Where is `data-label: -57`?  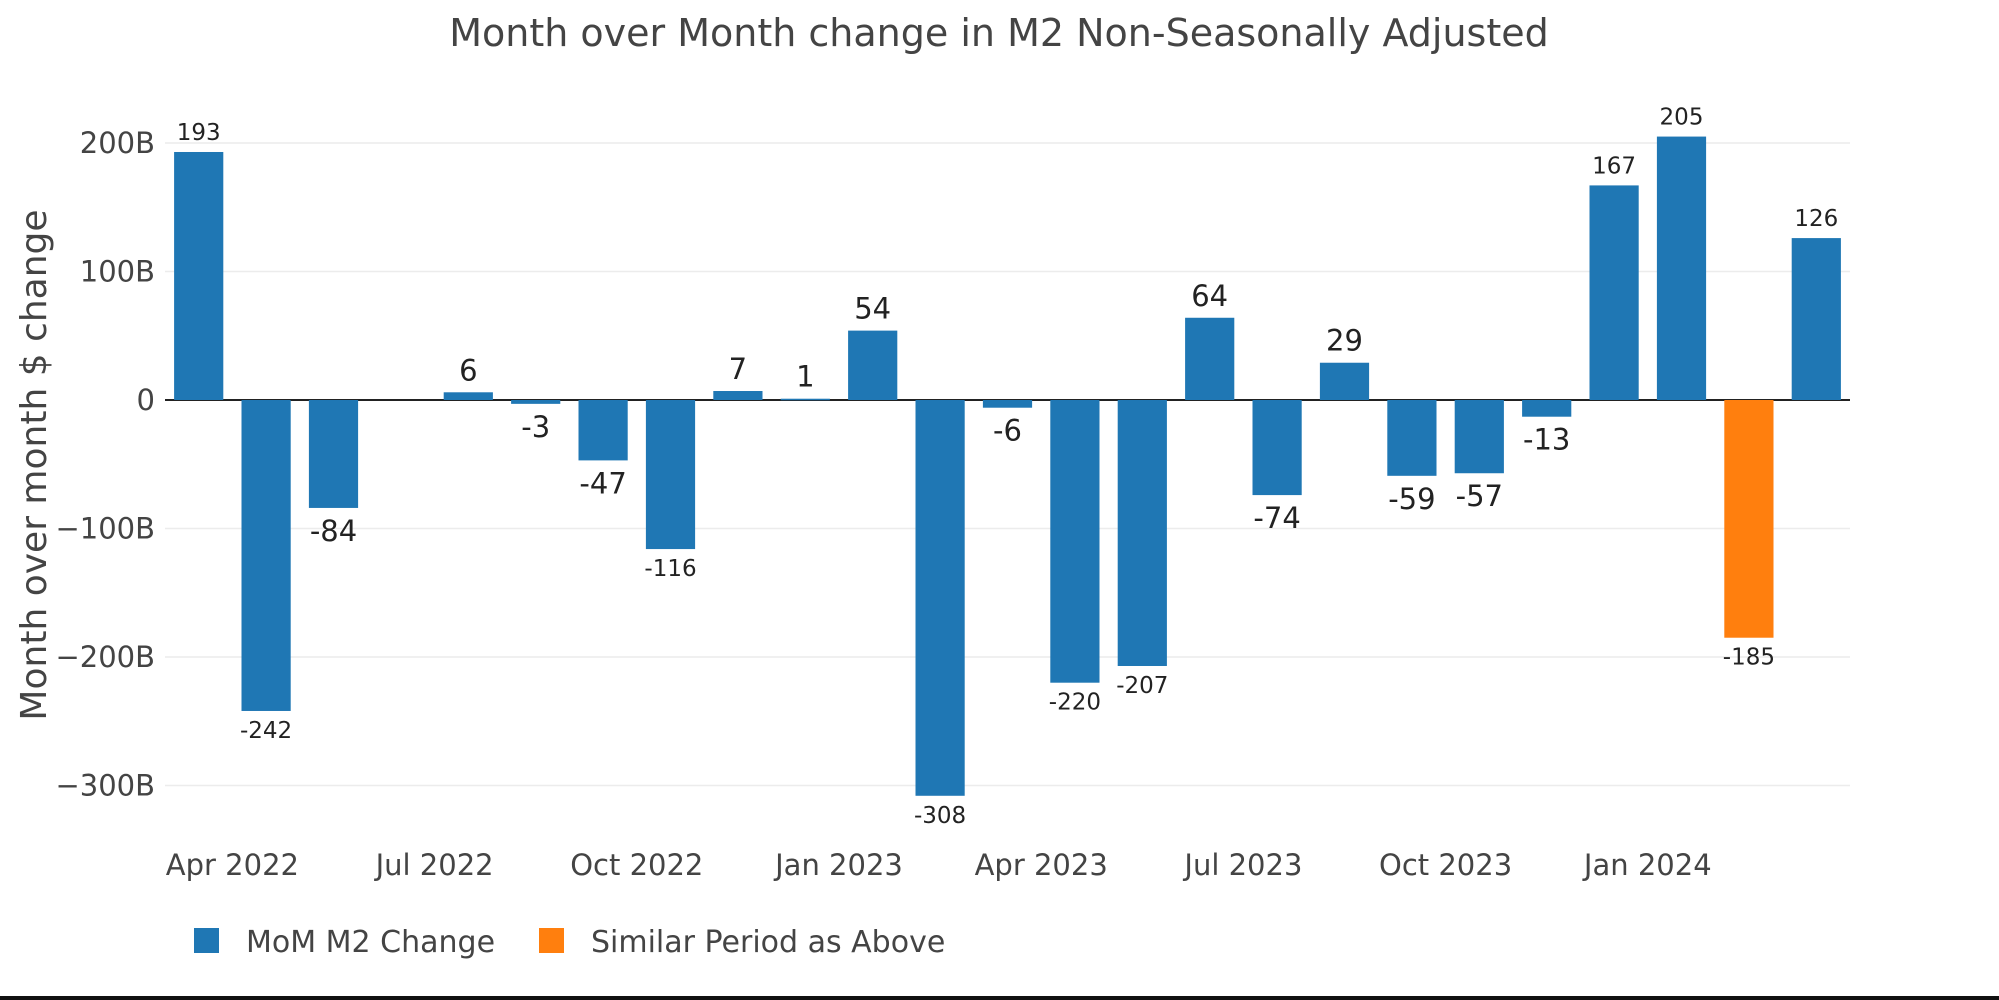 data-label: -57 is located at coordinates (1479, 496).